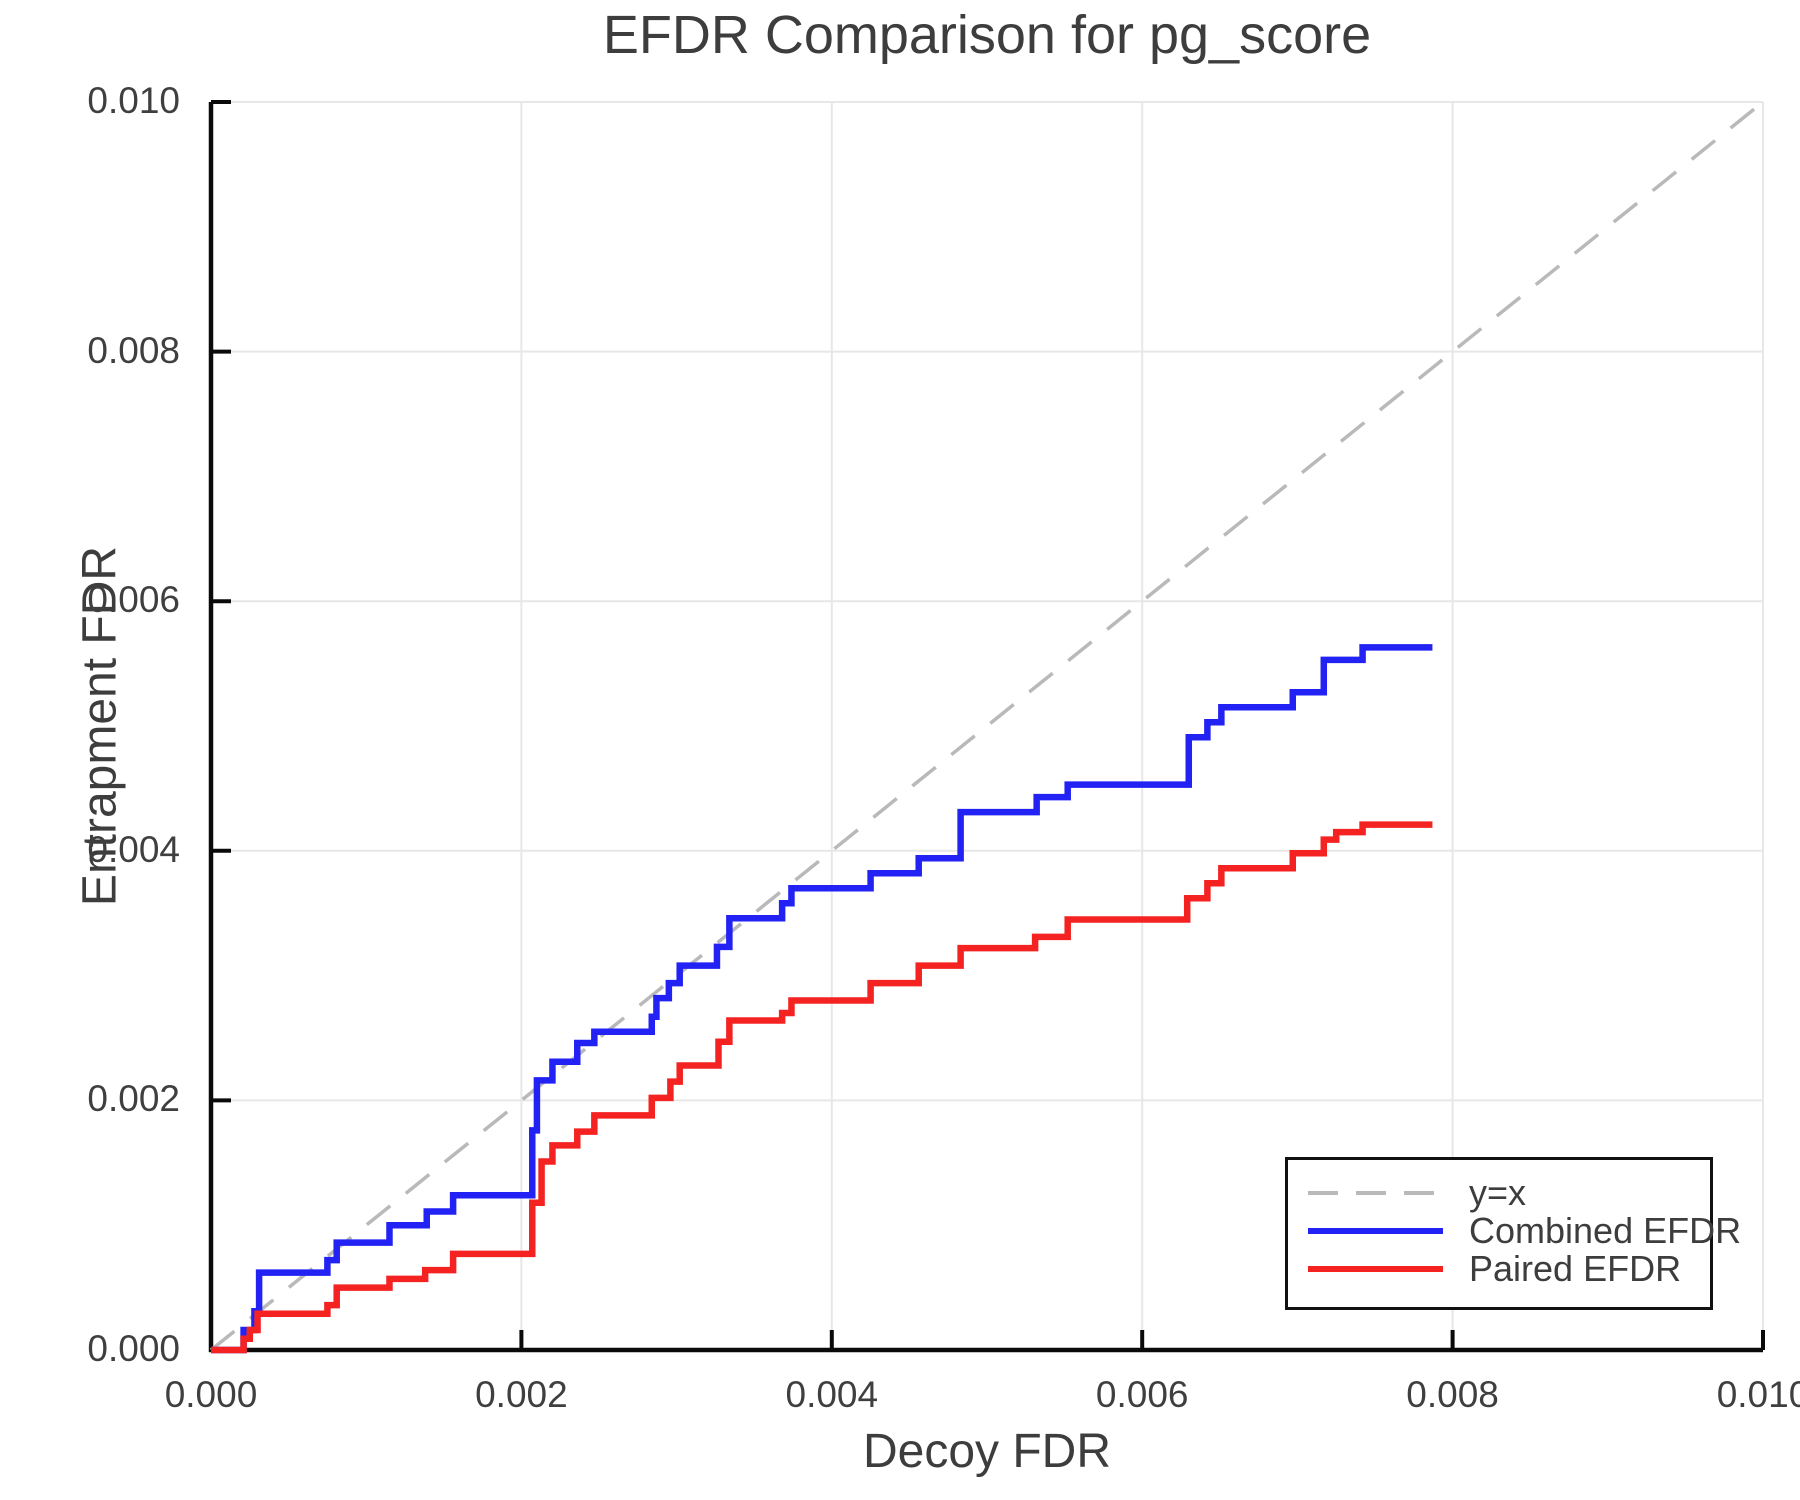 This screenshot has width=1800, height=1500. What do you see at coordinates (133, 350) in the screenshot?
I see `y-tick-label: 0.008` at bounding box center [133, 350].